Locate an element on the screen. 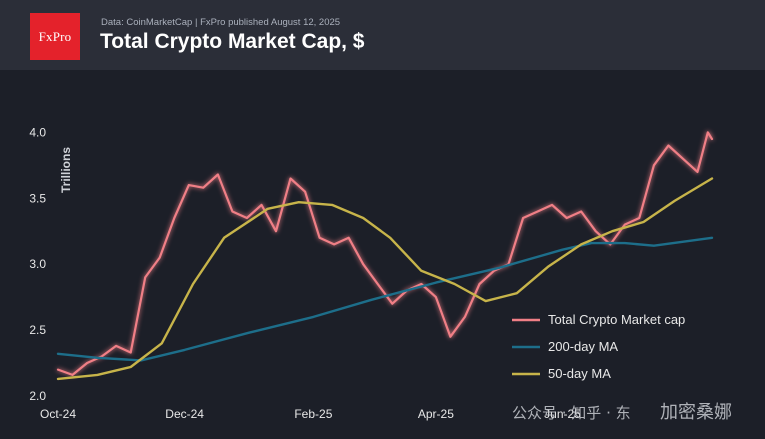 The width and height of the screenshot is (765, 439). watermark-right: 加密桑娜 is located at coordinates (696, 412).